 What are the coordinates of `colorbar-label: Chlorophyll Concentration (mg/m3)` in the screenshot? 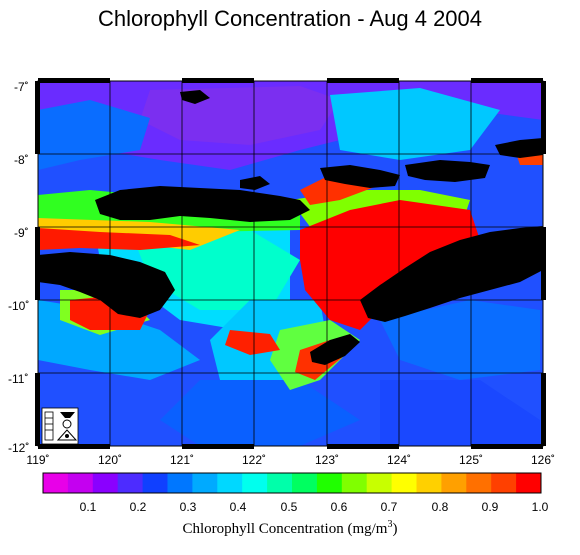 It's located at (290, 528).